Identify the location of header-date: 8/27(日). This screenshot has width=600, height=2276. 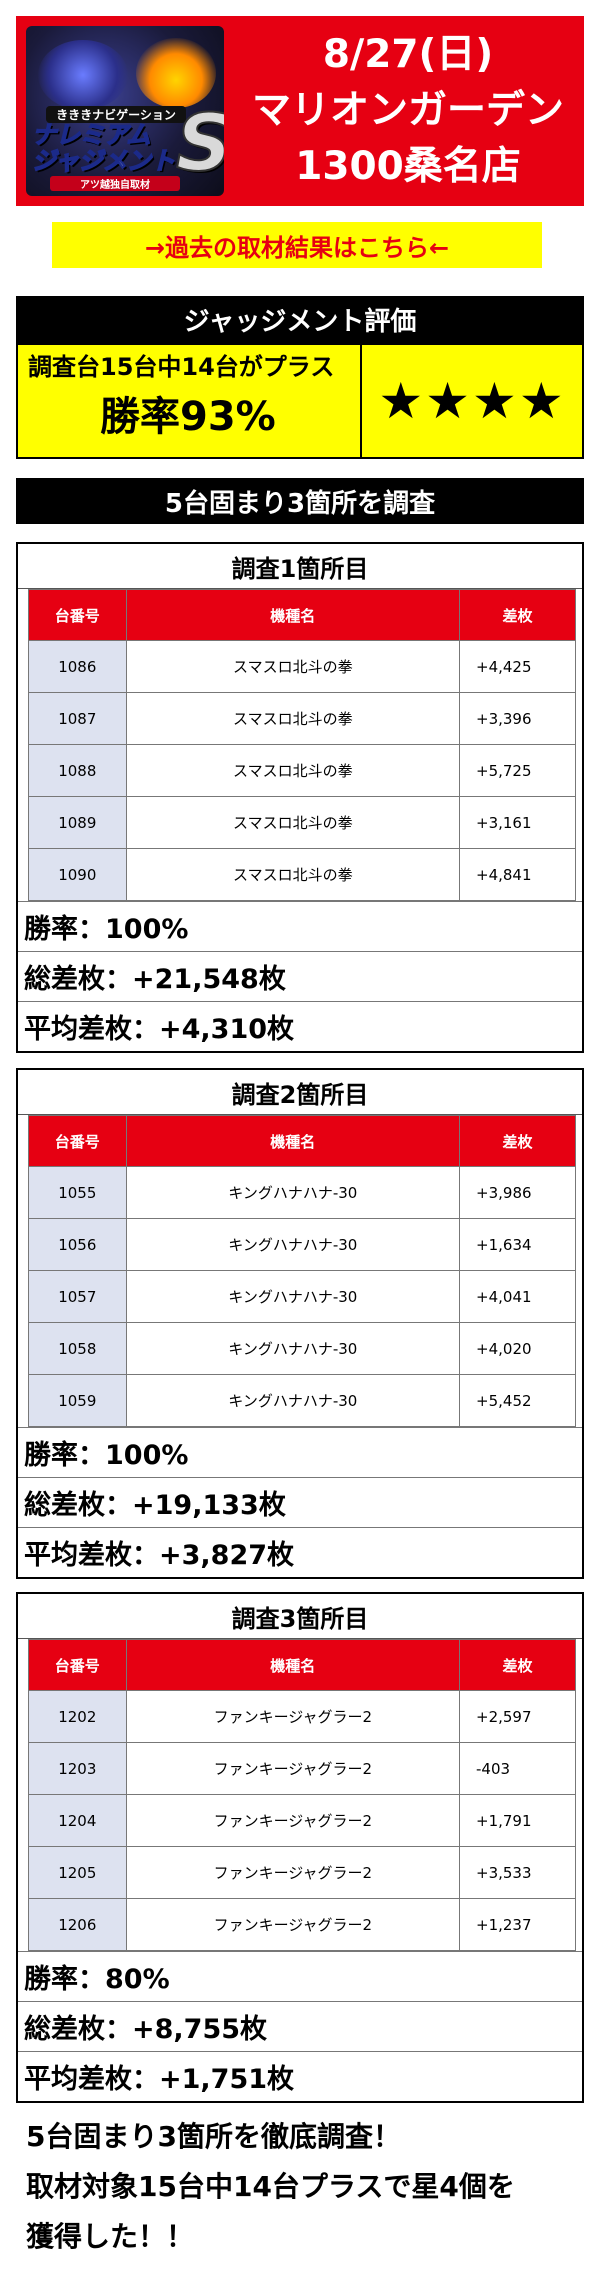
(408, 54).